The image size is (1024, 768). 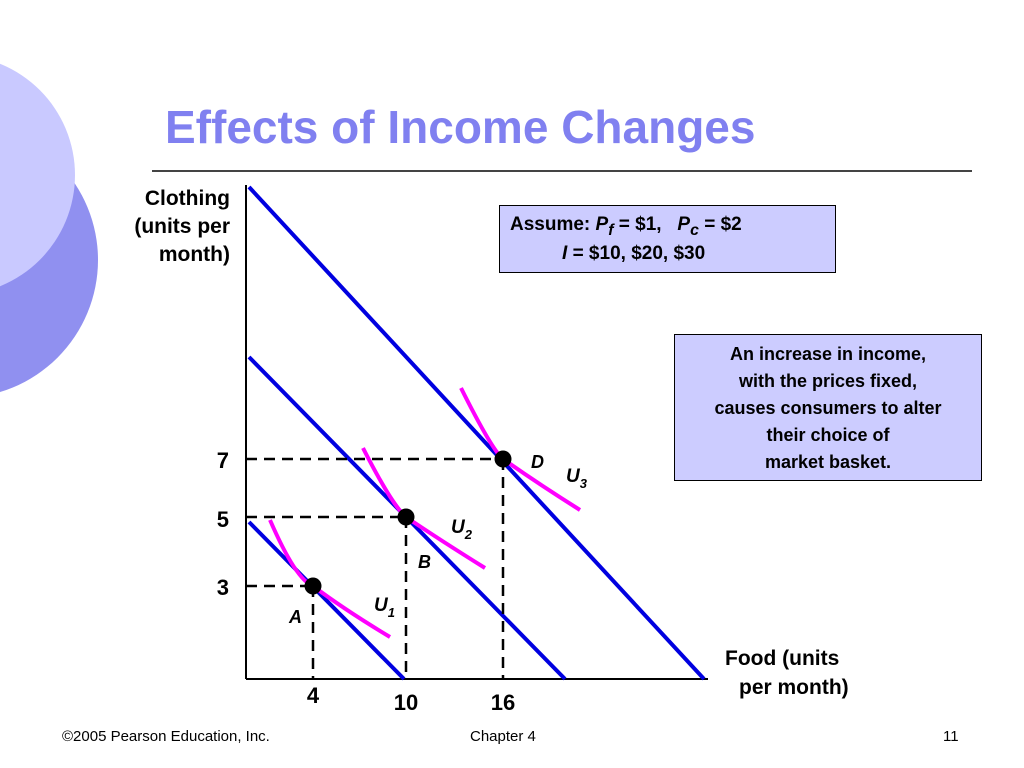 I want to click on x-tick-4: 4, so click(x=313, y=695).